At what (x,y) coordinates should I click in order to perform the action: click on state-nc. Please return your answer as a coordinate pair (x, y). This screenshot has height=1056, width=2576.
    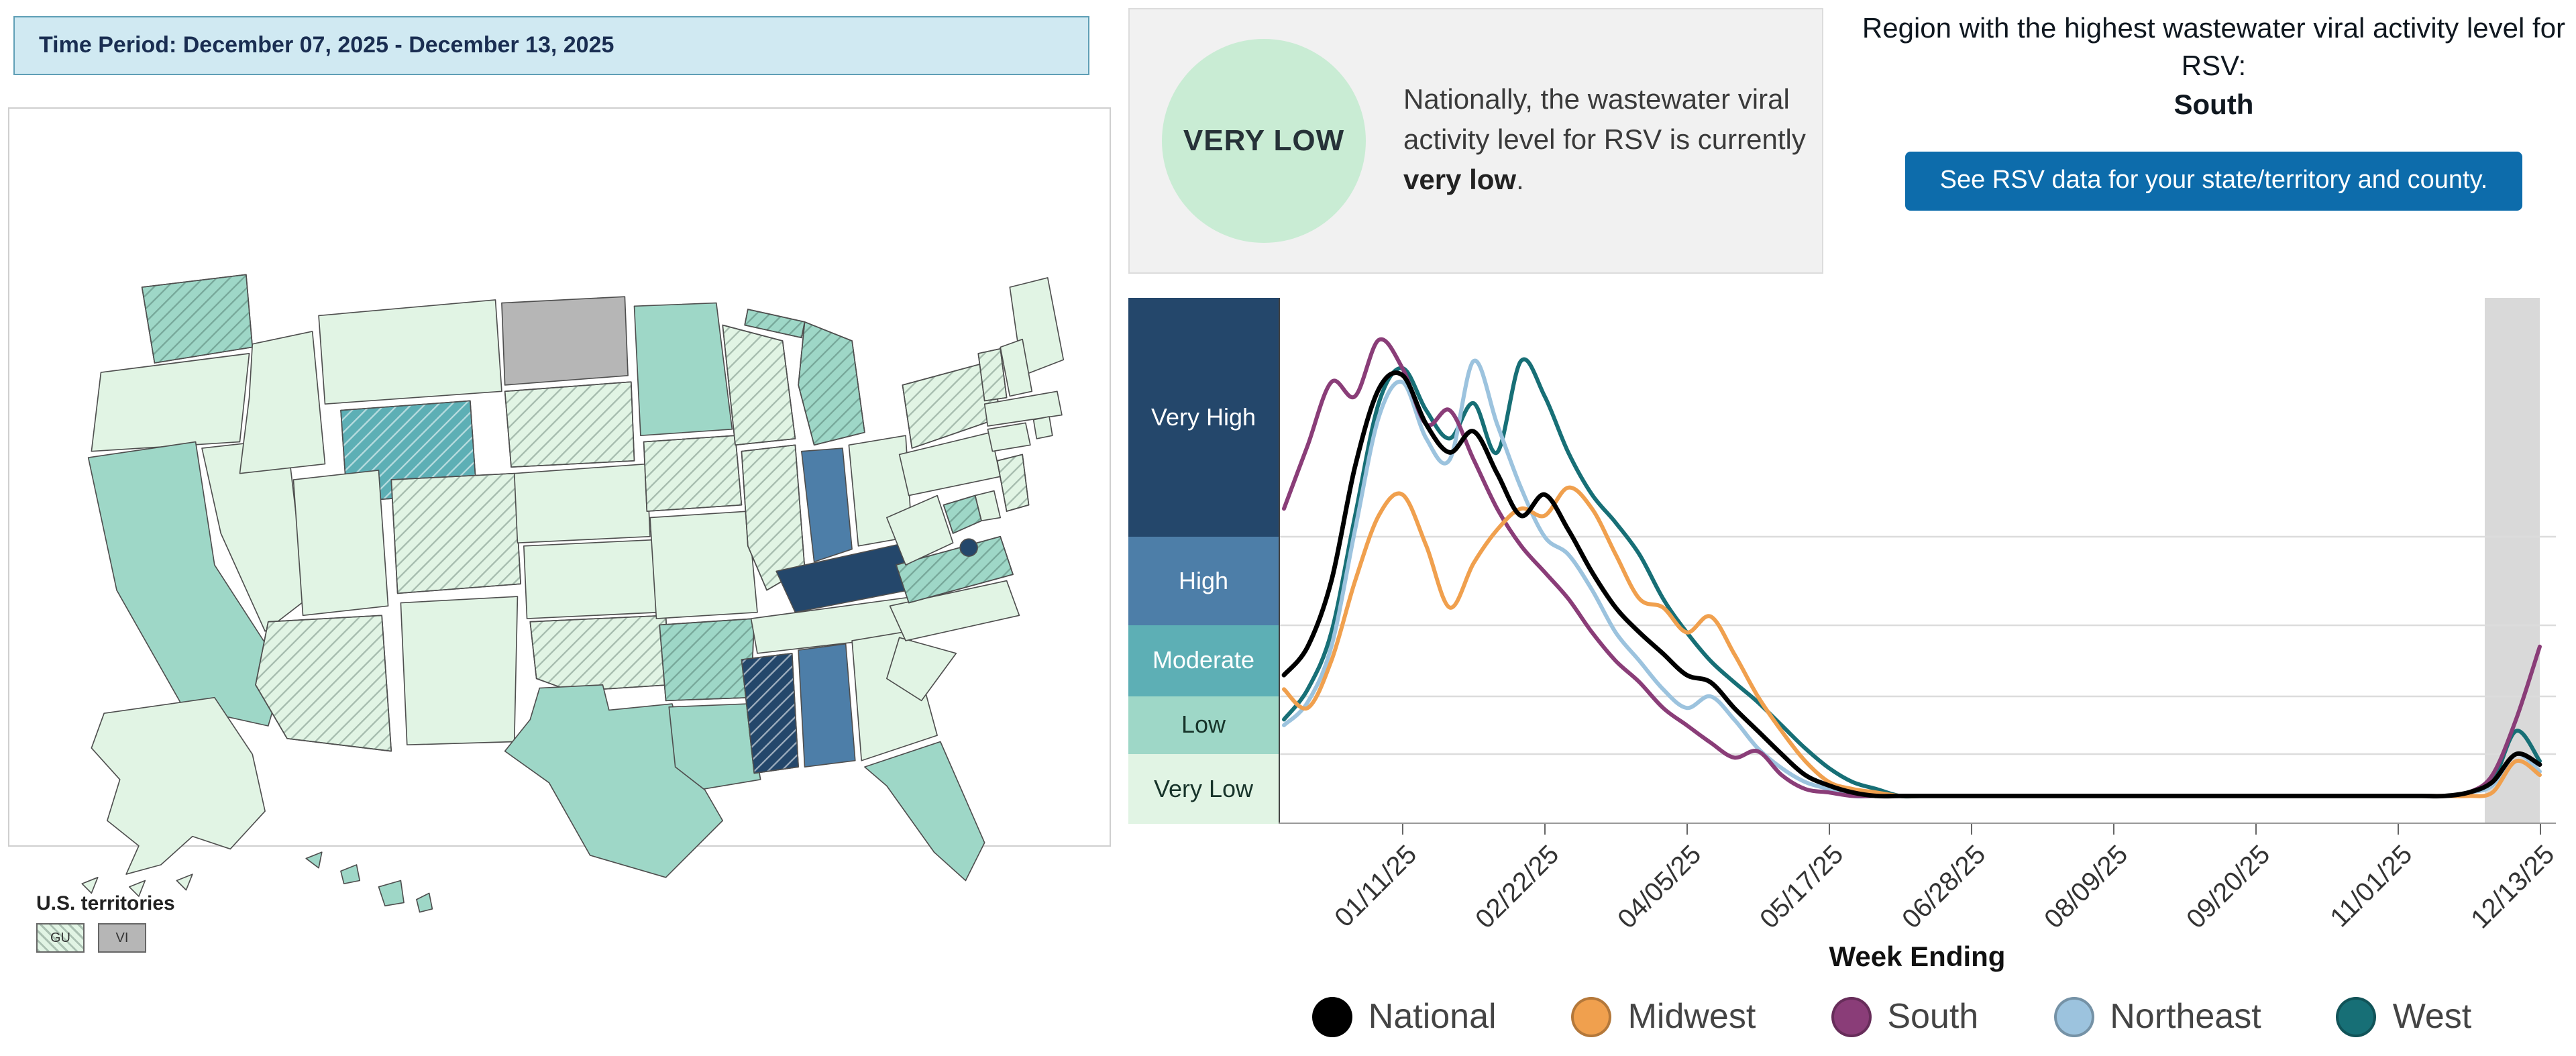
    Looking at the image, I should click on (954, 610).